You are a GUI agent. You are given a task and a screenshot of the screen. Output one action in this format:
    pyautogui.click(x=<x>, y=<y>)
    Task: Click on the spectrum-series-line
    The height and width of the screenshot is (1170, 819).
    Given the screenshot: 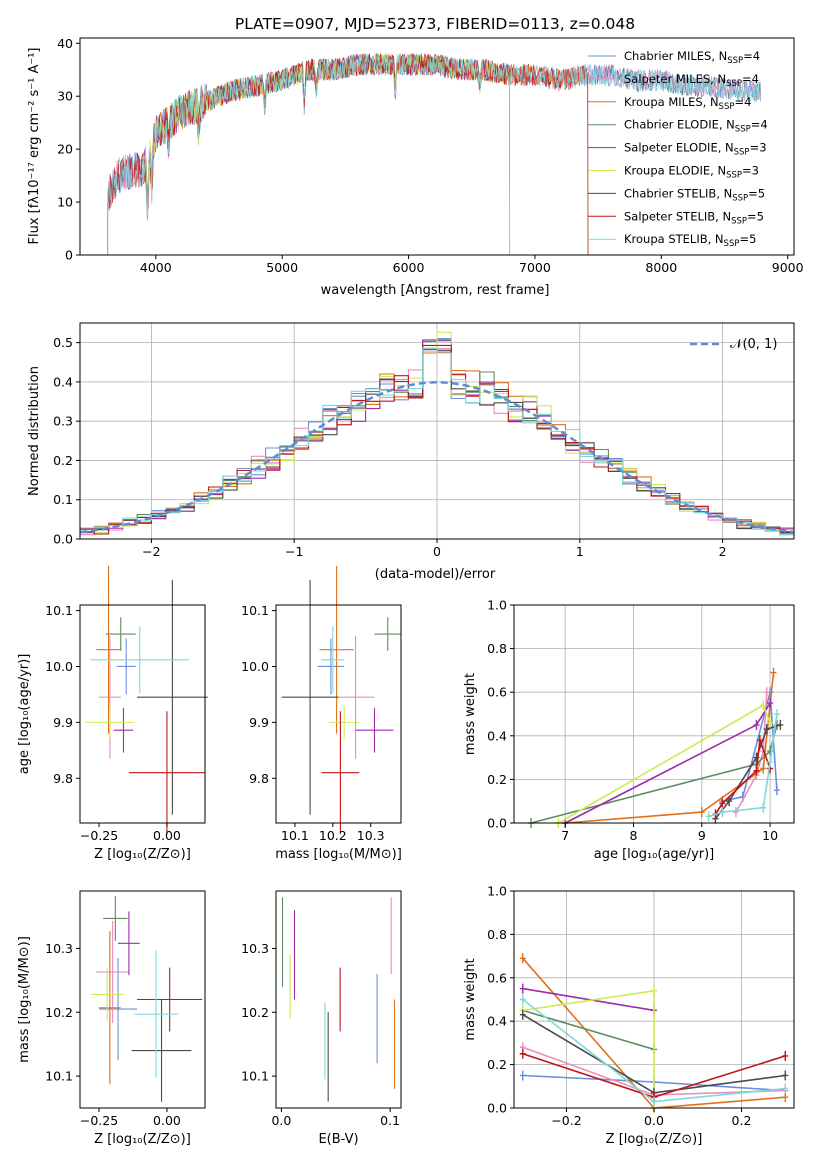 What is the action you would take?
    pyautogui.click(x=434, y=134)
    